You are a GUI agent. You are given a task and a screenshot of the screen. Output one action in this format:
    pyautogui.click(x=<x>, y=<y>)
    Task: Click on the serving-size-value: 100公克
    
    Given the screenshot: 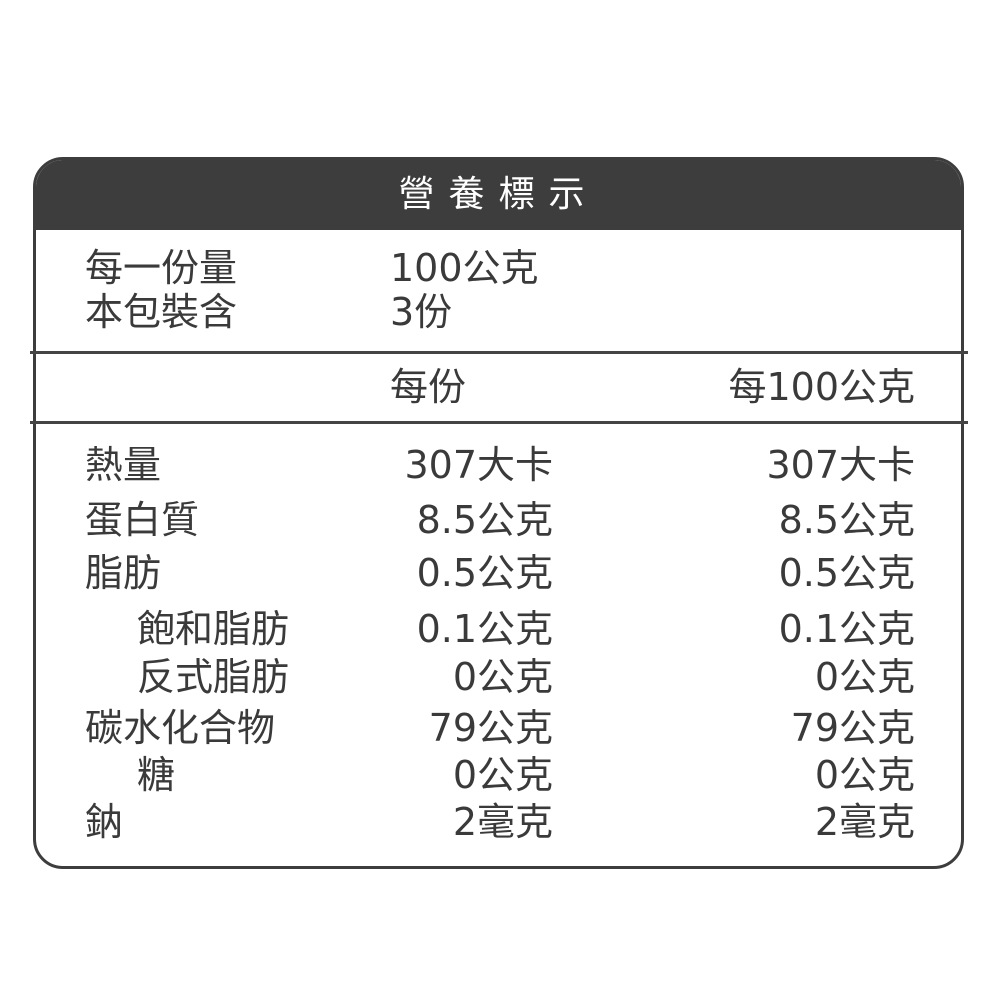 What is the action you would take?
    pyautogui.click(x=464, y=268)
    